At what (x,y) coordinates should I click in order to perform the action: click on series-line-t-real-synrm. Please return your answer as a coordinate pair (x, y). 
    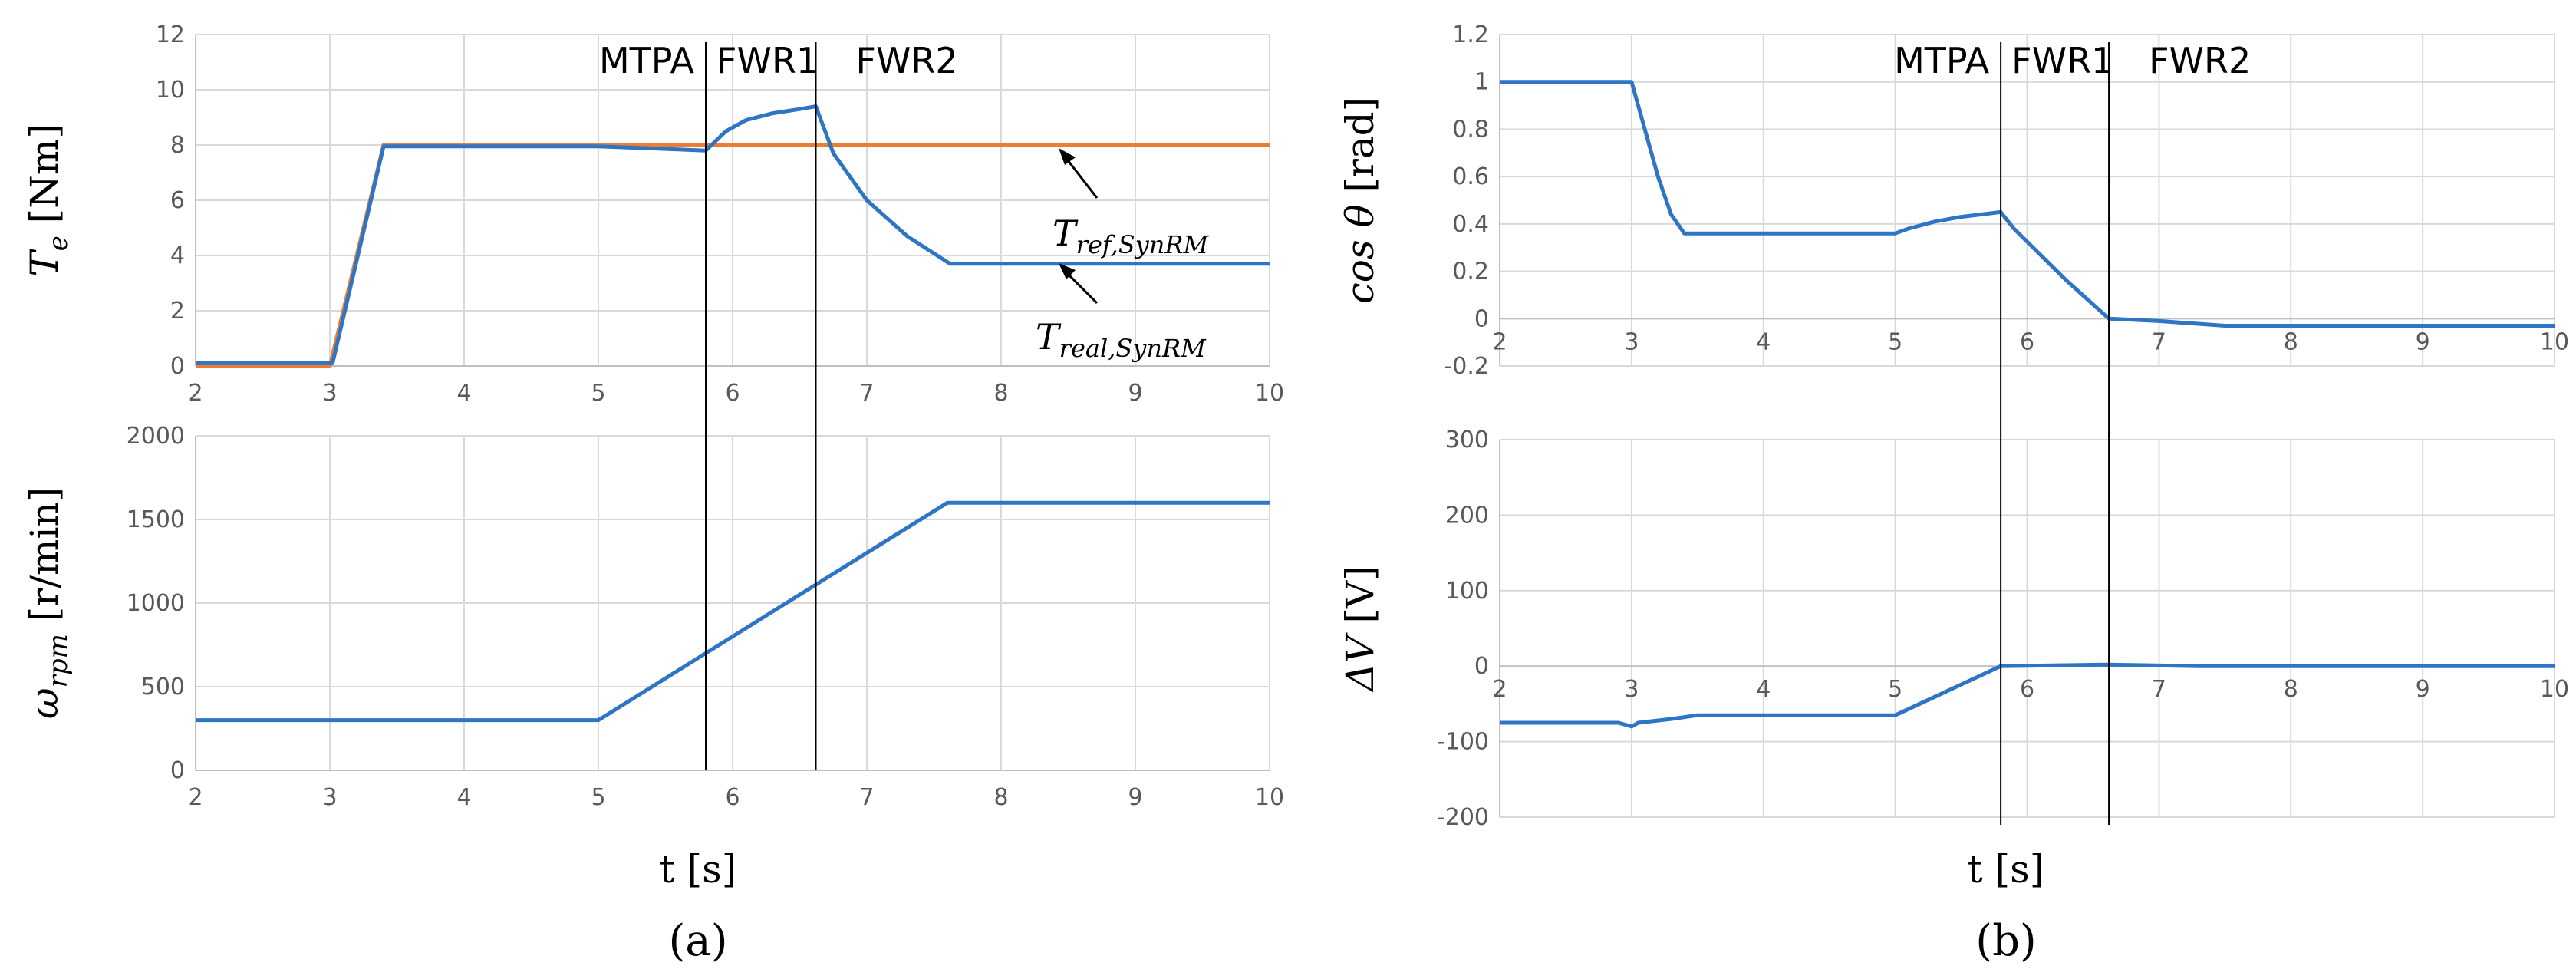
    Looking at the image, I should click on (733, 235).